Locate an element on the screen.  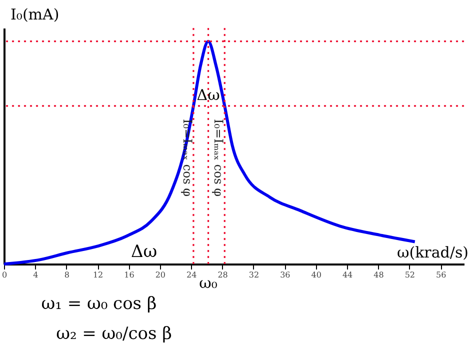
x-tick-label: 56 is located at coordinates (441, 275).